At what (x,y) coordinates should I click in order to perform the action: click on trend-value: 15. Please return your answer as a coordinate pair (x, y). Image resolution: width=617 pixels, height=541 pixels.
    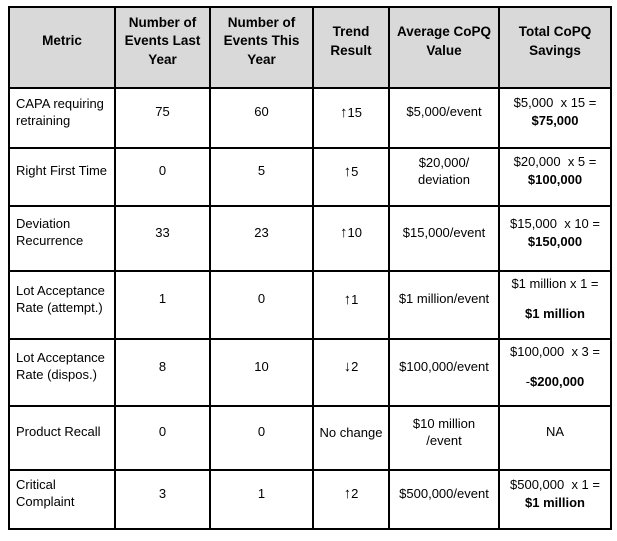
    Looking at the image, I should click on (354, 112).